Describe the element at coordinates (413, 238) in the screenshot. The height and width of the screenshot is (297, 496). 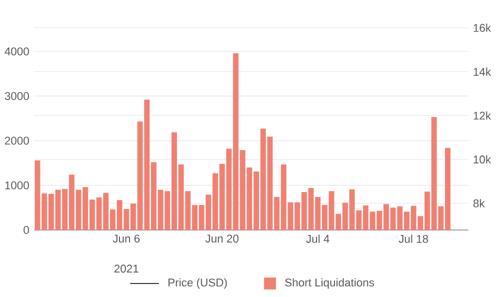
I see `x-tick-label: Jul 18` at that location.